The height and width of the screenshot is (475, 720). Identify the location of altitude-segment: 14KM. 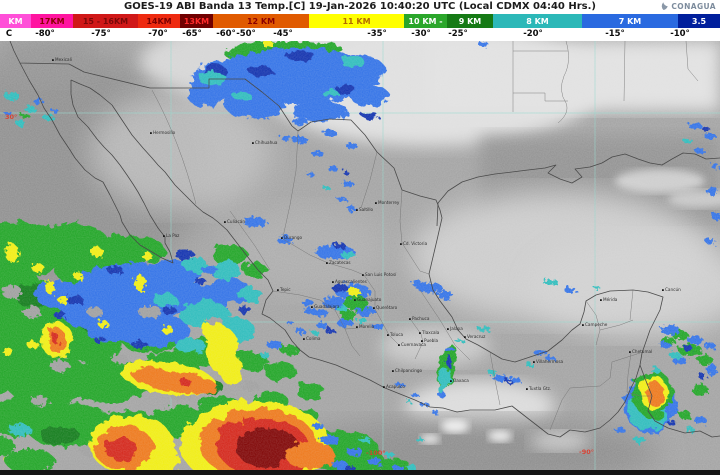
(159, 21).